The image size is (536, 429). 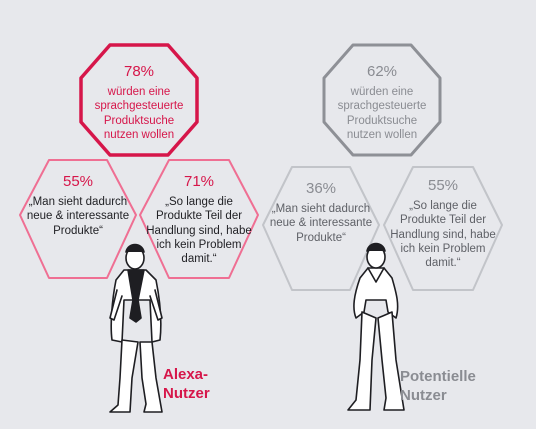 What do you see at coordinates (199, 181) in the screenshot?
I see `alexa-right-percent: 71%` at bounding box center [199, 181].